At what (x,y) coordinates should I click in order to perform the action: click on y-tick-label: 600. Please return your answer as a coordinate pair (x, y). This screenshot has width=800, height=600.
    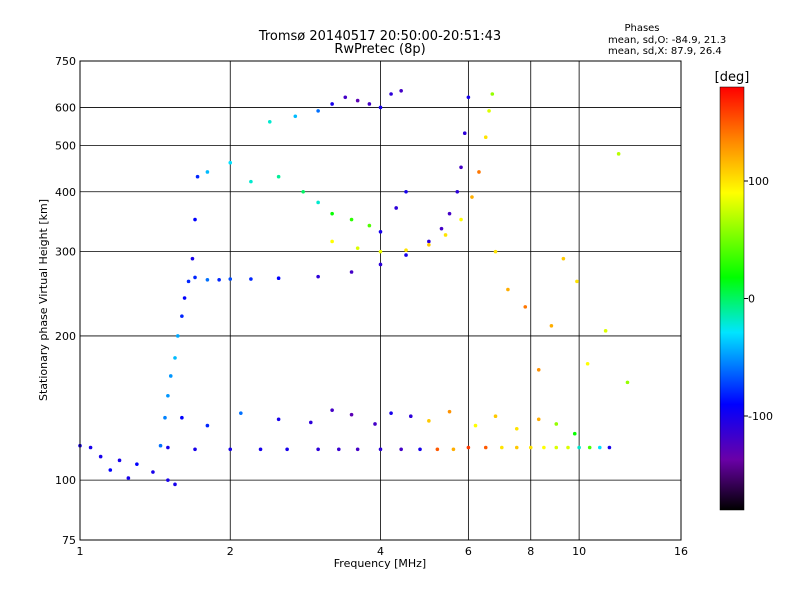
    Looking at the image, I should click on (65, 107).